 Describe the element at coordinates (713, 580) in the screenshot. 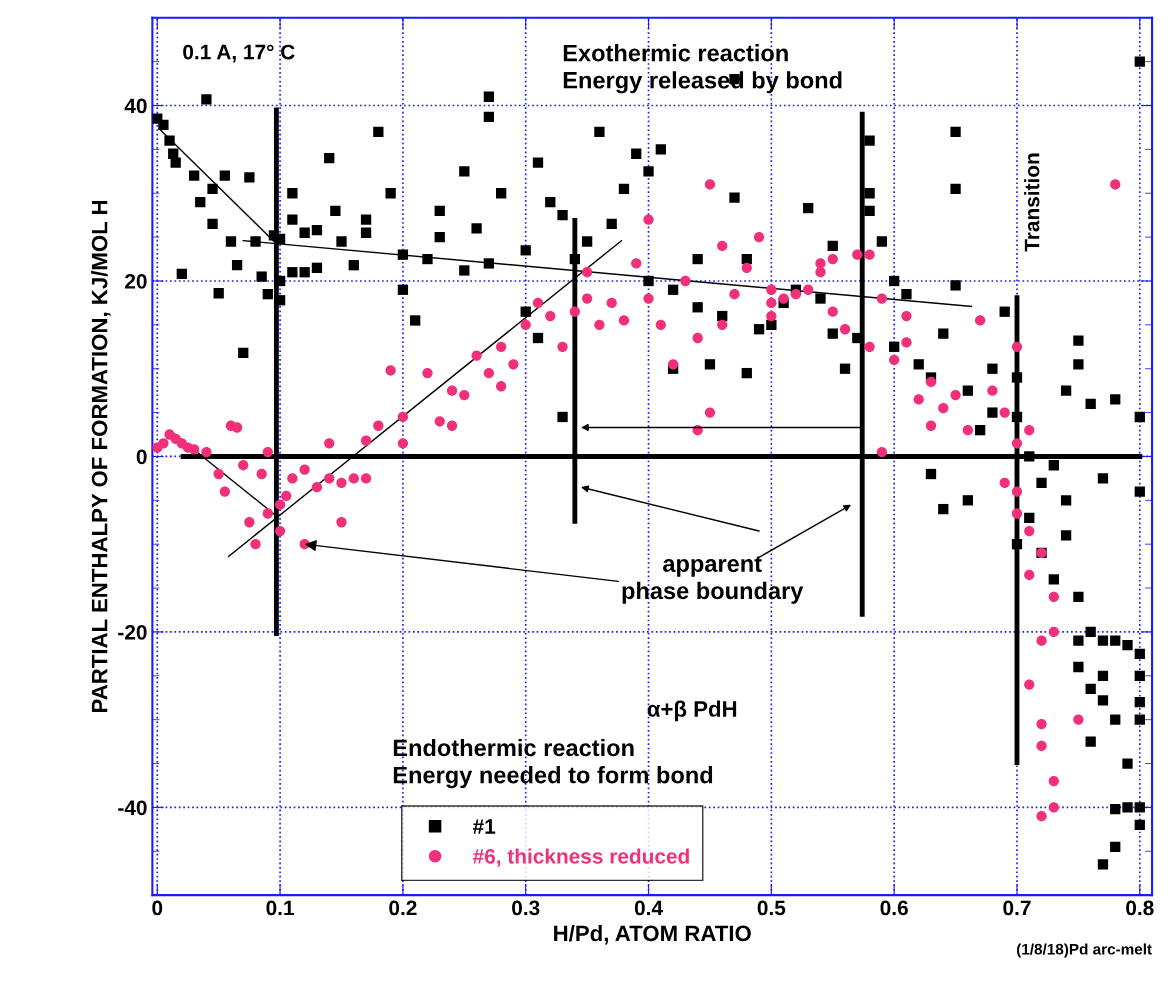

I see `annotation: apparent phase boundary` at that location.